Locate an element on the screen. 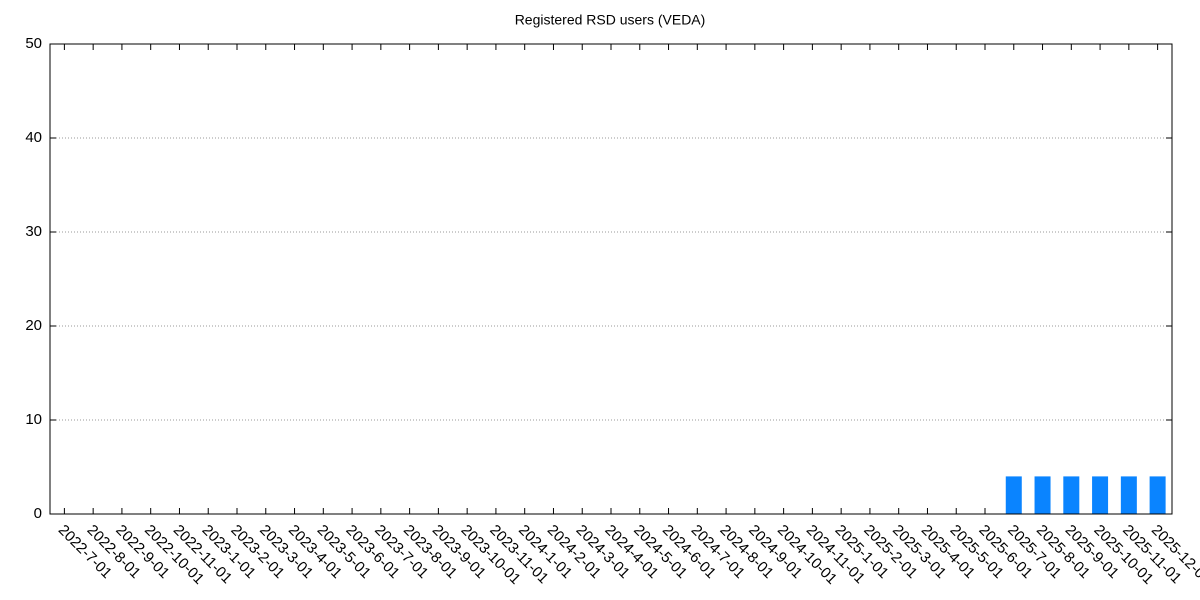  y-tick-label: 50 is located at coordinates (33, 43).